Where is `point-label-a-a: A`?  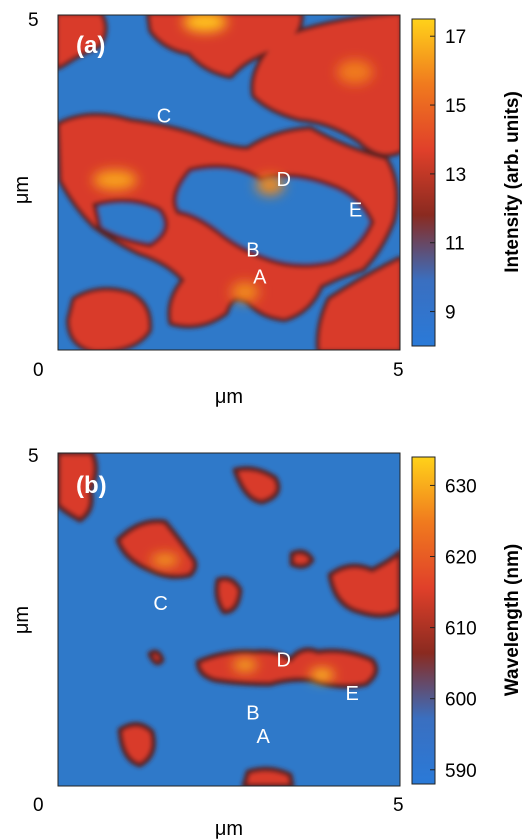
point-label-a-a: A is located at coordinates (260, 277).